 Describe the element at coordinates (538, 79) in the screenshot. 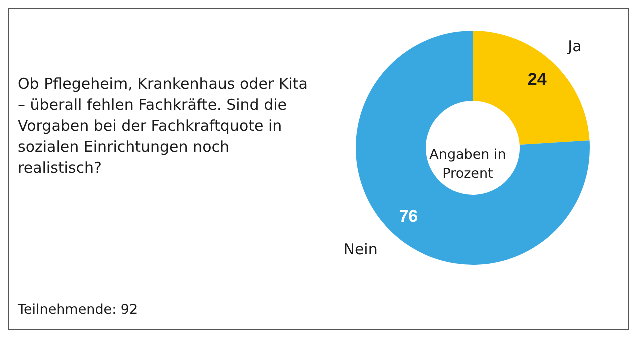

I see `data-label: 24` at that location.